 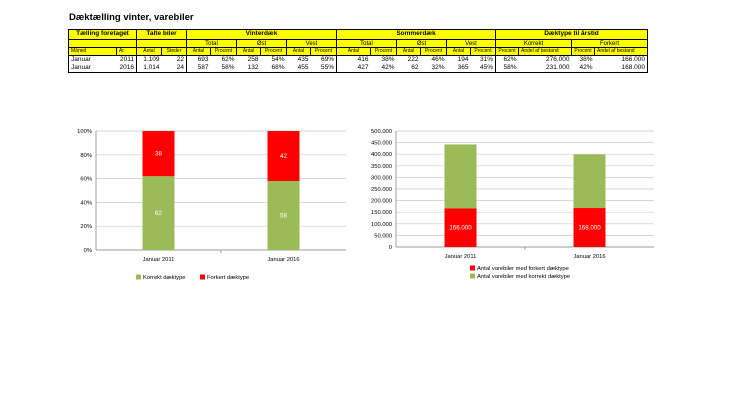 What do you see at coordinates (483, 68) in the screenshot?
I see `table-cell: 45%` at bounding box center [483, 68].